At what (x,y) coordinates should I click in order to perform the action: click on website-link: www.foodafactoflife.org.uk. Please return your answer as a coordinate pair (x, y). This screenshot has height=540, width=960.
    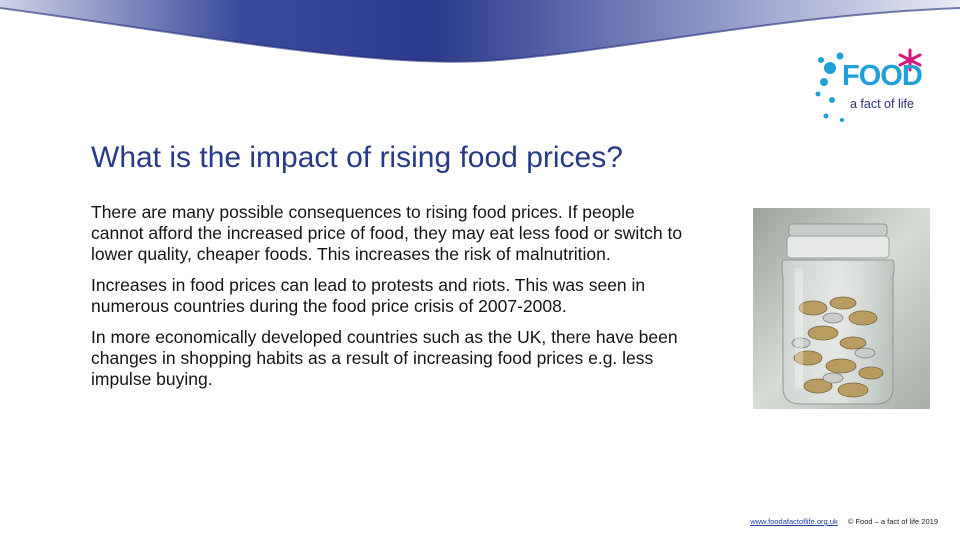
    Looking at the image, I should click on (794, 521).